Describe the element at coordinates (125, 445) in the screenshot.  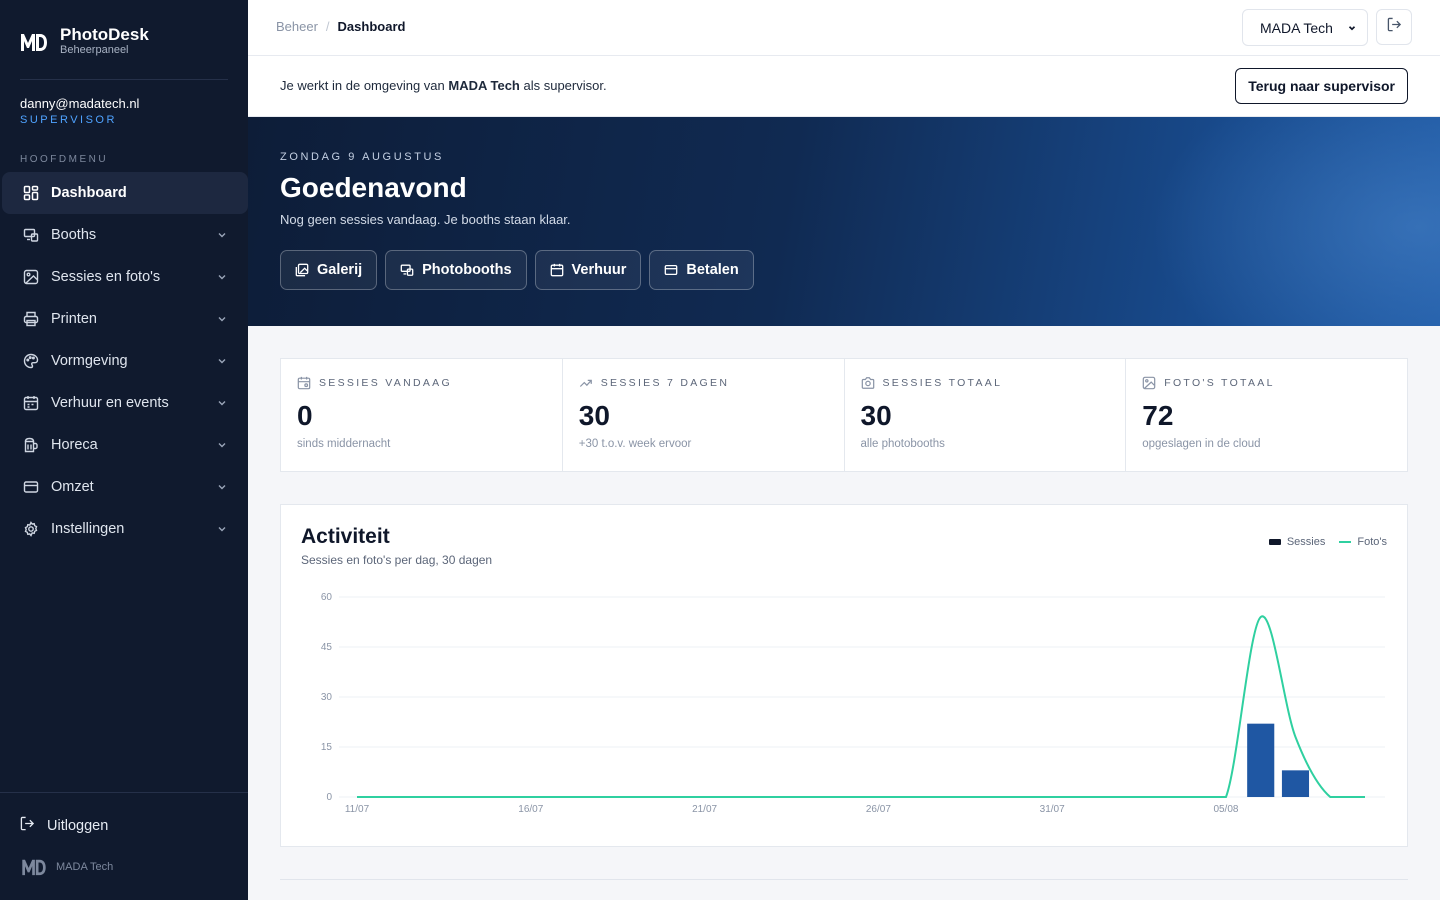
I see `sidebar-item-horeca: Horeca` at that location.